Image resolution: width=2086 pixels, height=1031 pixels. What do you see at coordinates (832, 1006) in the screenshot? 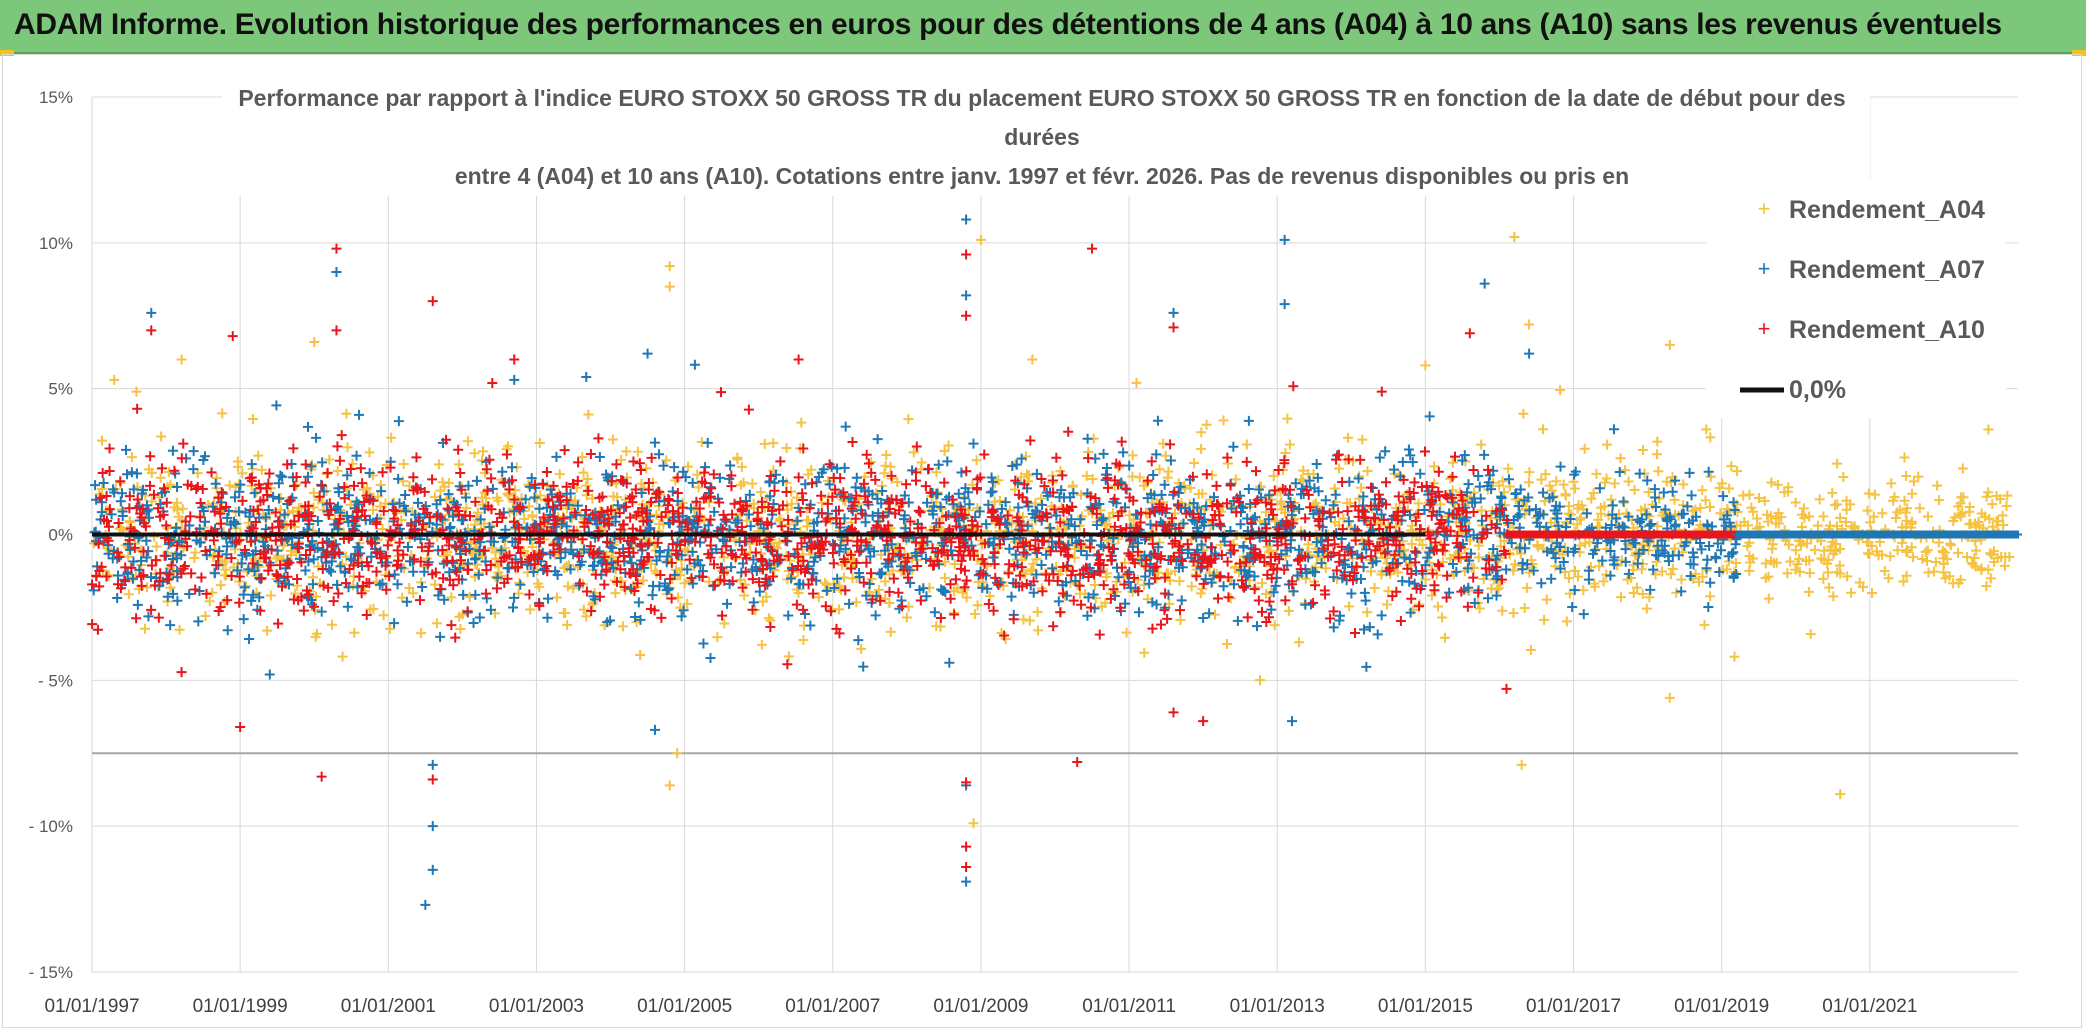
I see `x-tick-label: 01/01/2007` at bounding box center [832, 1006].